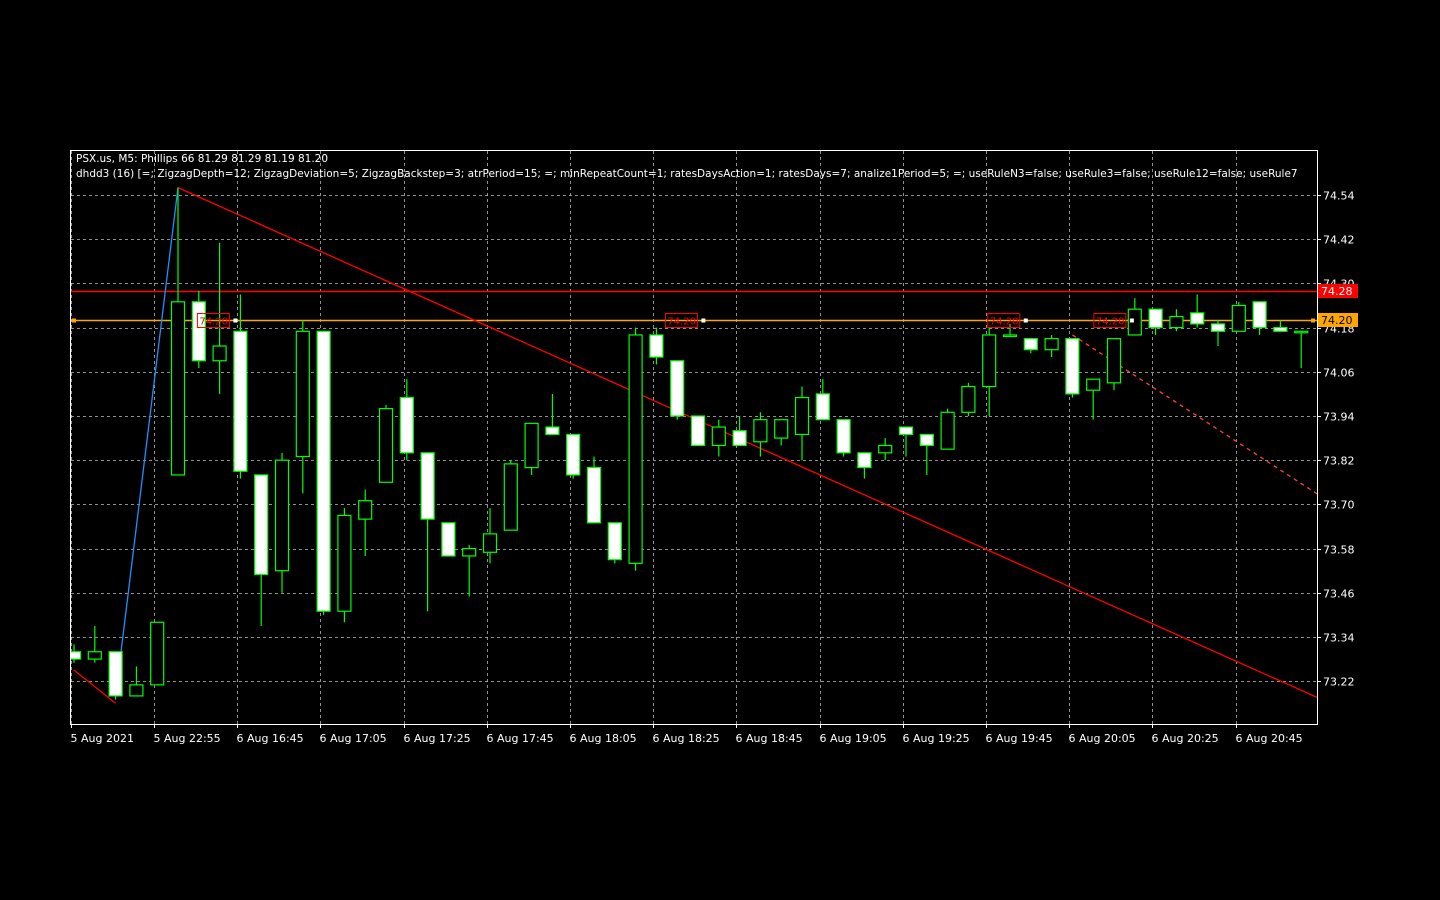 The image size is (1440, 900). I want to click on price-levels, so click(694, 306).